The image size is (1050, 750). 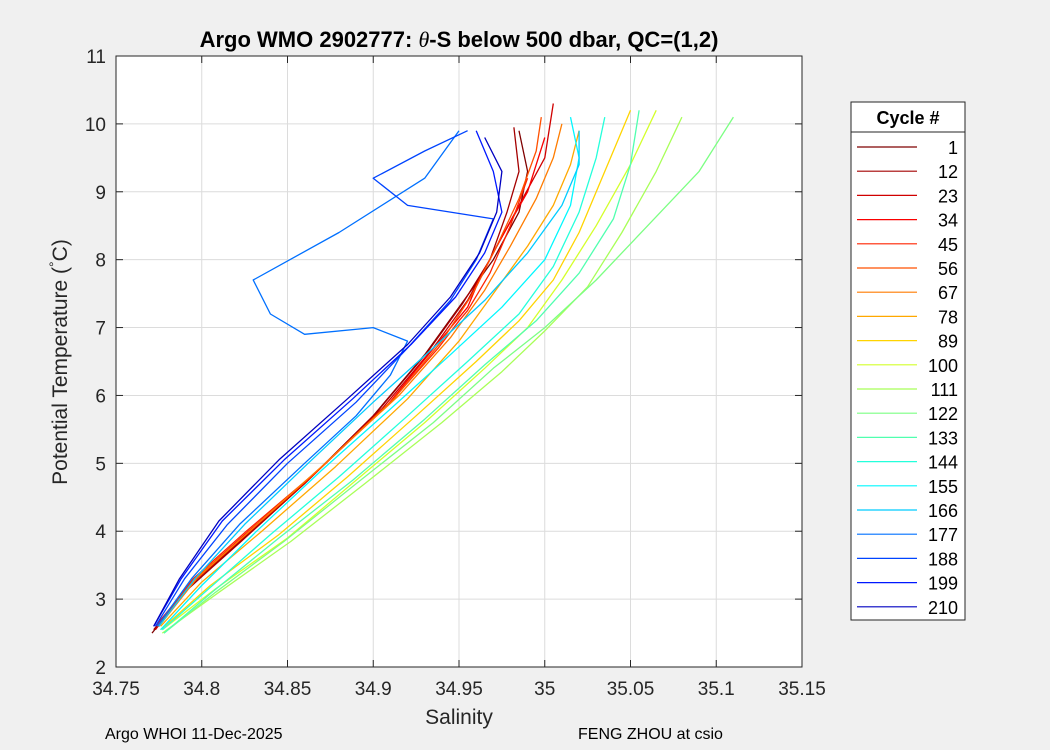 I want to click on y-tick-label: 11, so click(x=96, y=57).